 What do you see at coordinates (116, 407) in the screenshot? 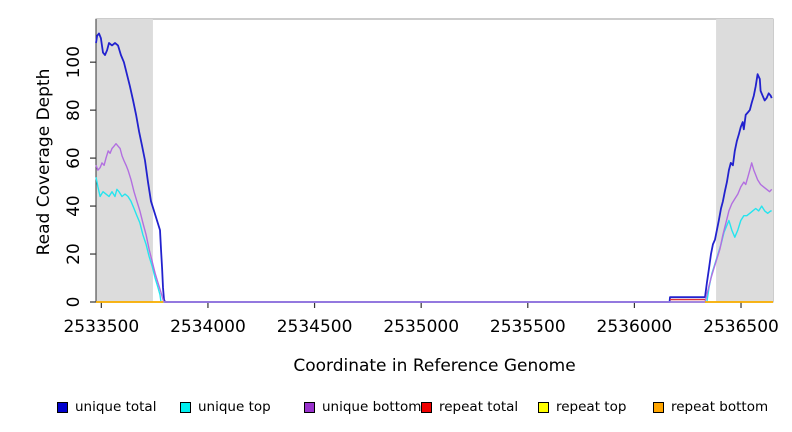
I see `legend-label: unique total` at bounding box center [116, 407].